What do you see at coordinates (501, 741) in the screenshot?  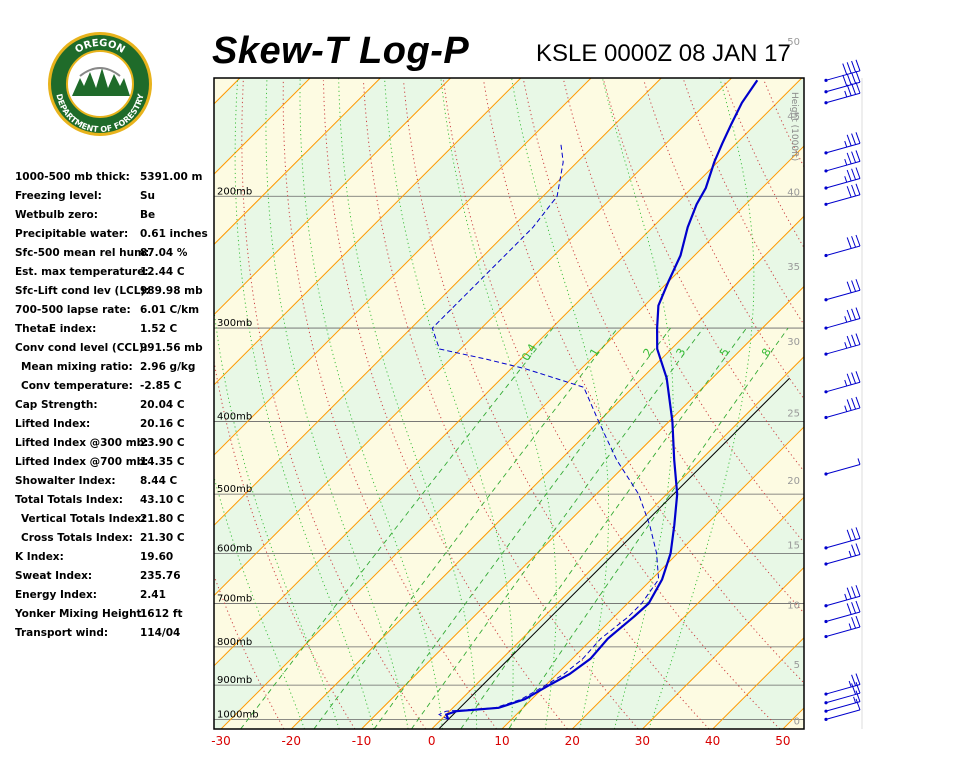 I see `x-tick-label: 10` at bounding box center [501, 741].